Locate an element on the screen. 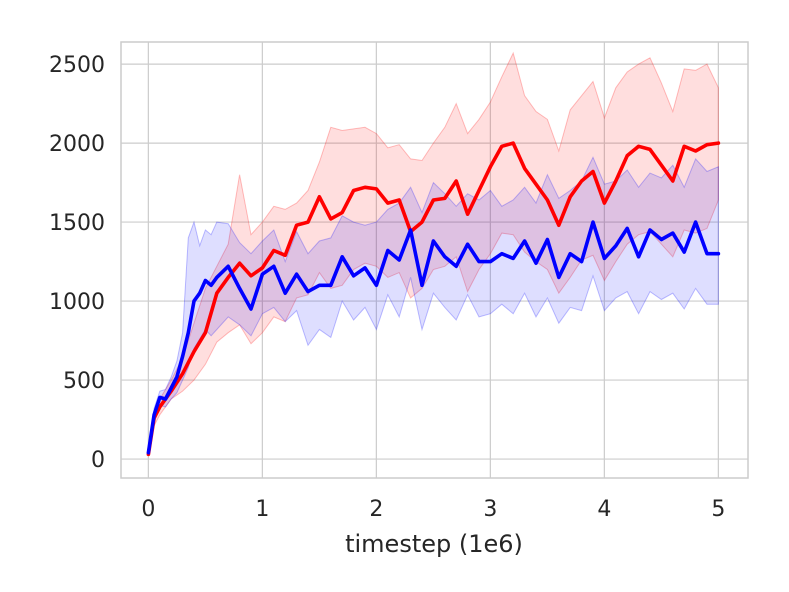  y-tick-label: 0 is located at coordinates (98, 460).